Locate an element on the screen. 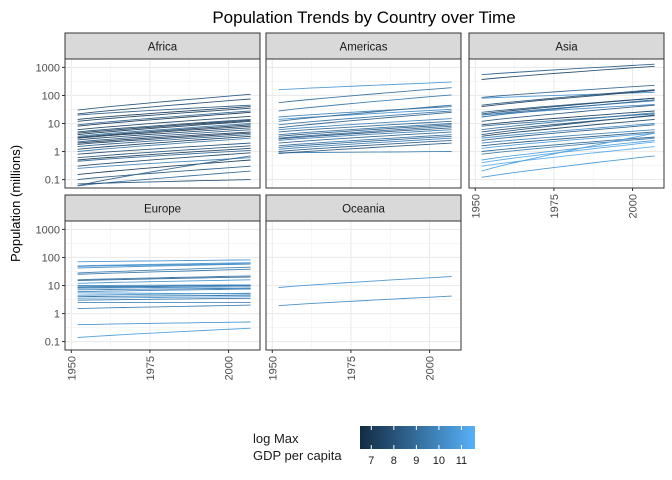  legend-tick-label: 9 is located at coordinates (416, 461).